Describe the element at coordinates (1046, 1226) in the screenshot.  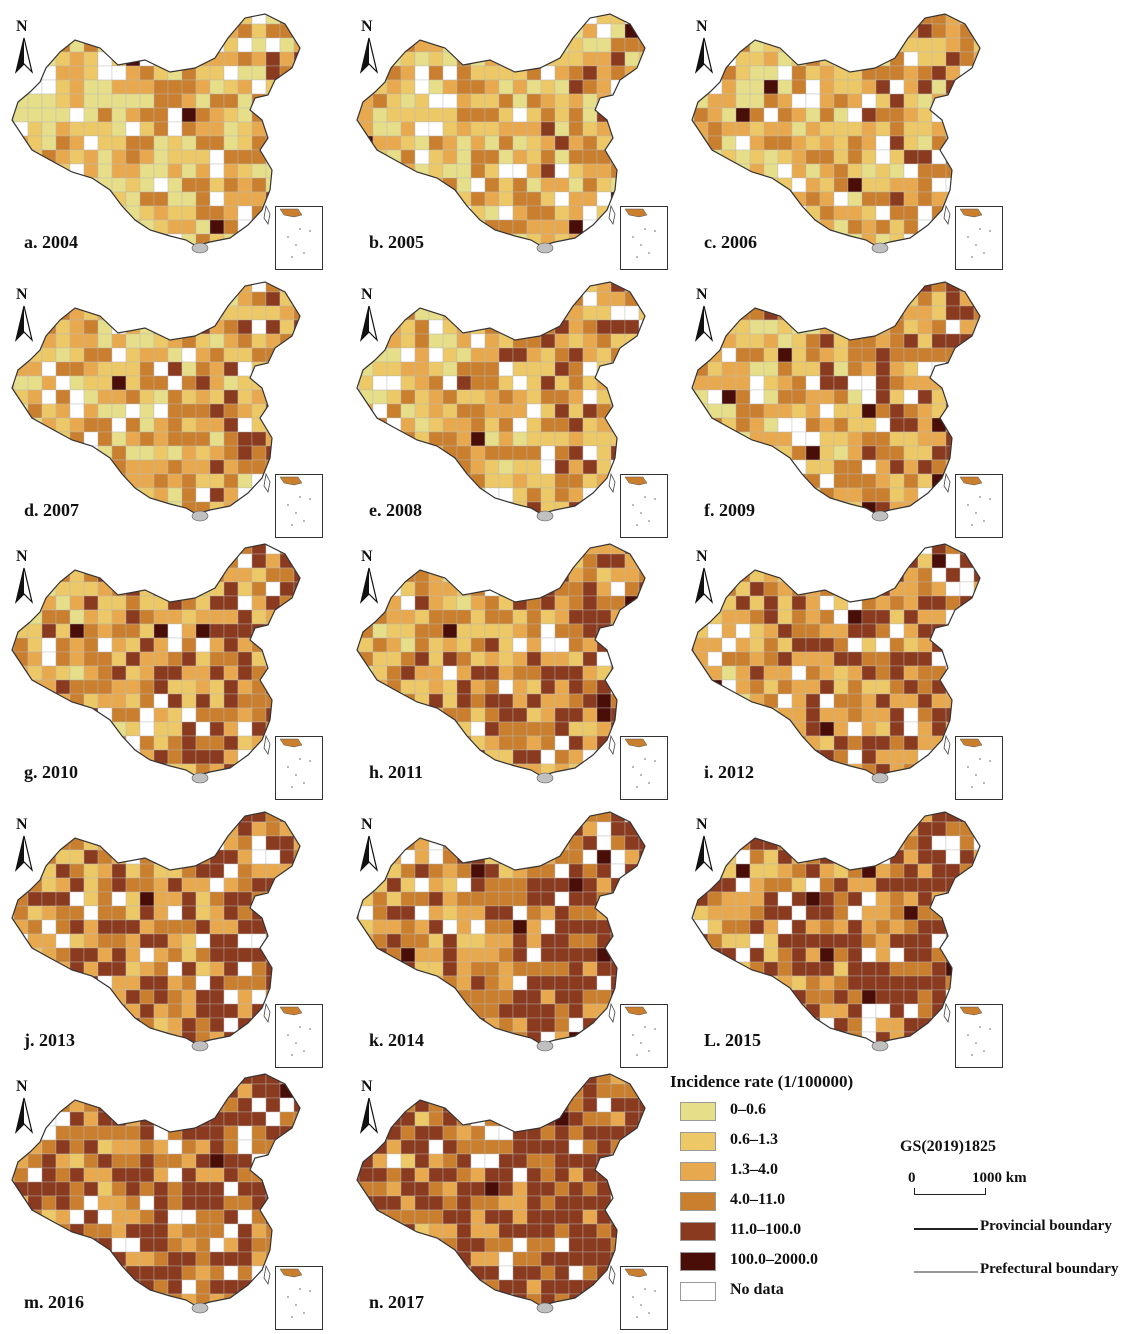
I see `provincial-boundary-label: Provincial boundary` at that location.